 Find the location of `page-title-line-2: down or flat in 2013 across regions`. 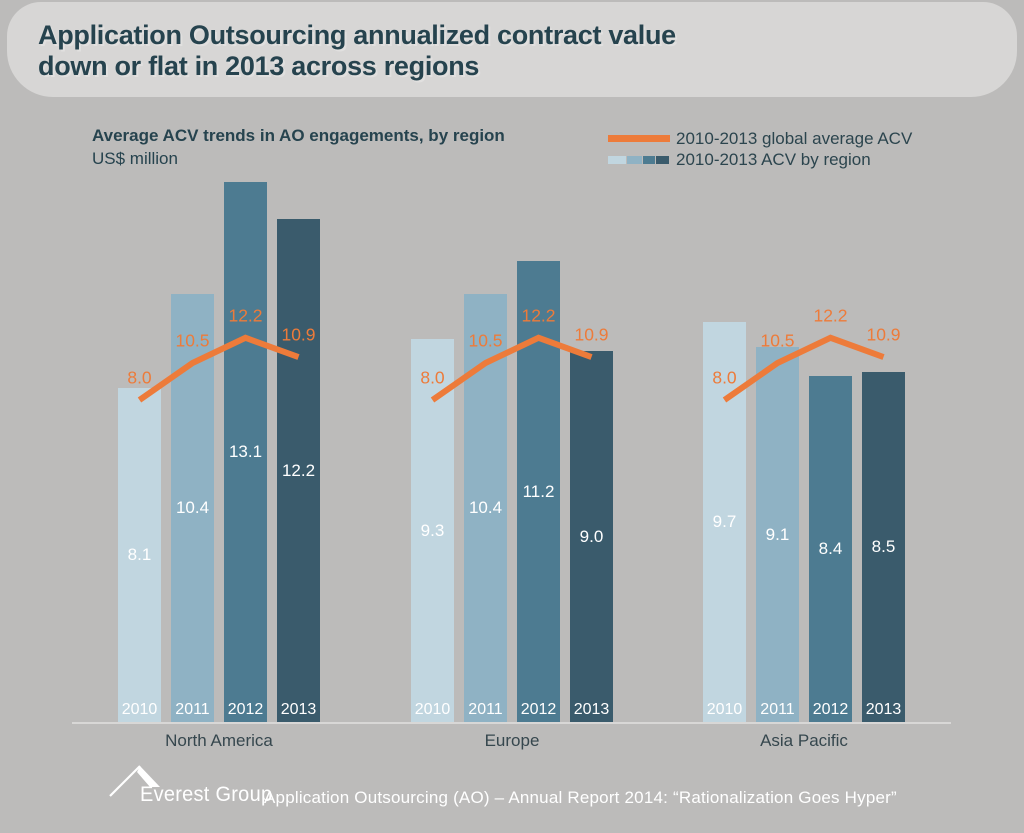

page-title-line-2: down or flat in 2013 across regions is located at coordinates (259, 66).